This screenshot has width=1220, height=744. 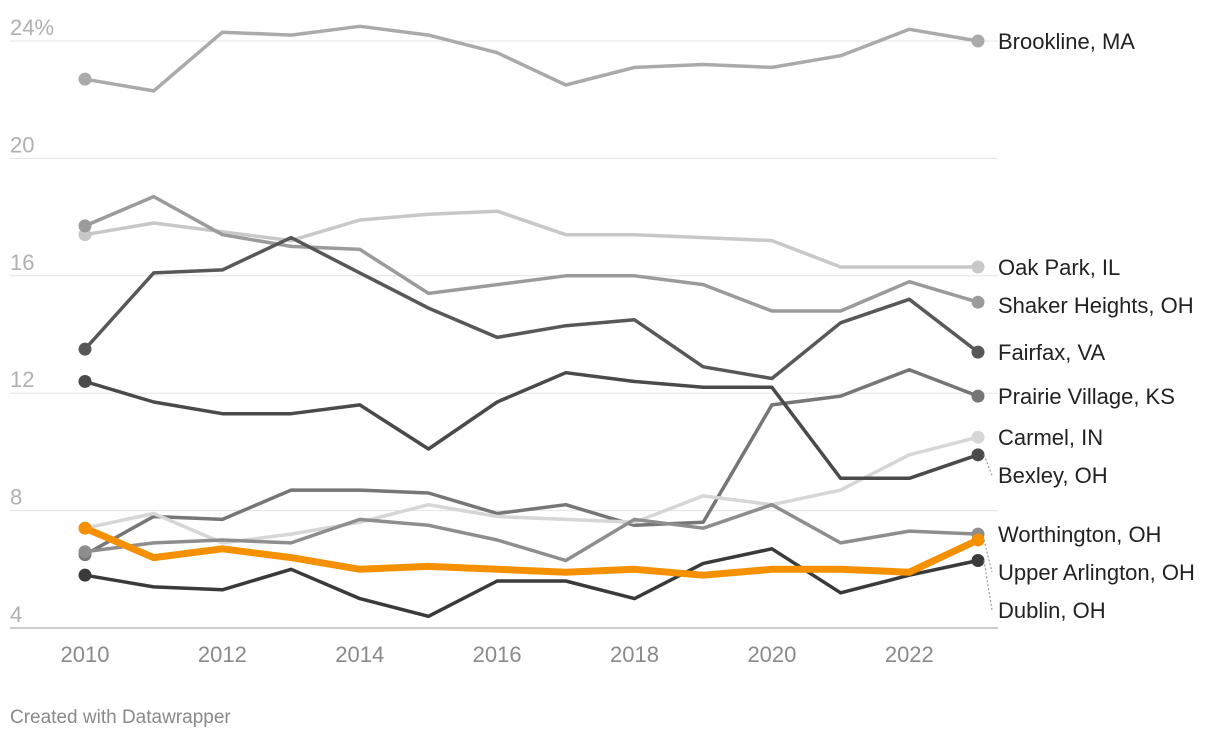 I want to click on y-tick-label: 12, so click(x=22, y=379).